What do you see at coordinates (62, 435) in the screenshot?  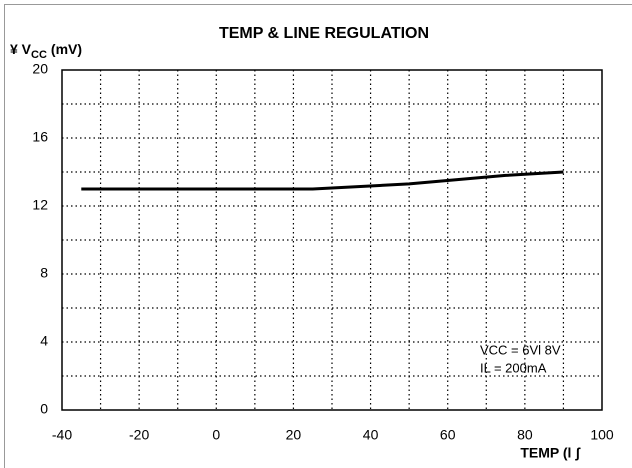 I see `x-tick-label: -40` at bounding box center [62, 435].